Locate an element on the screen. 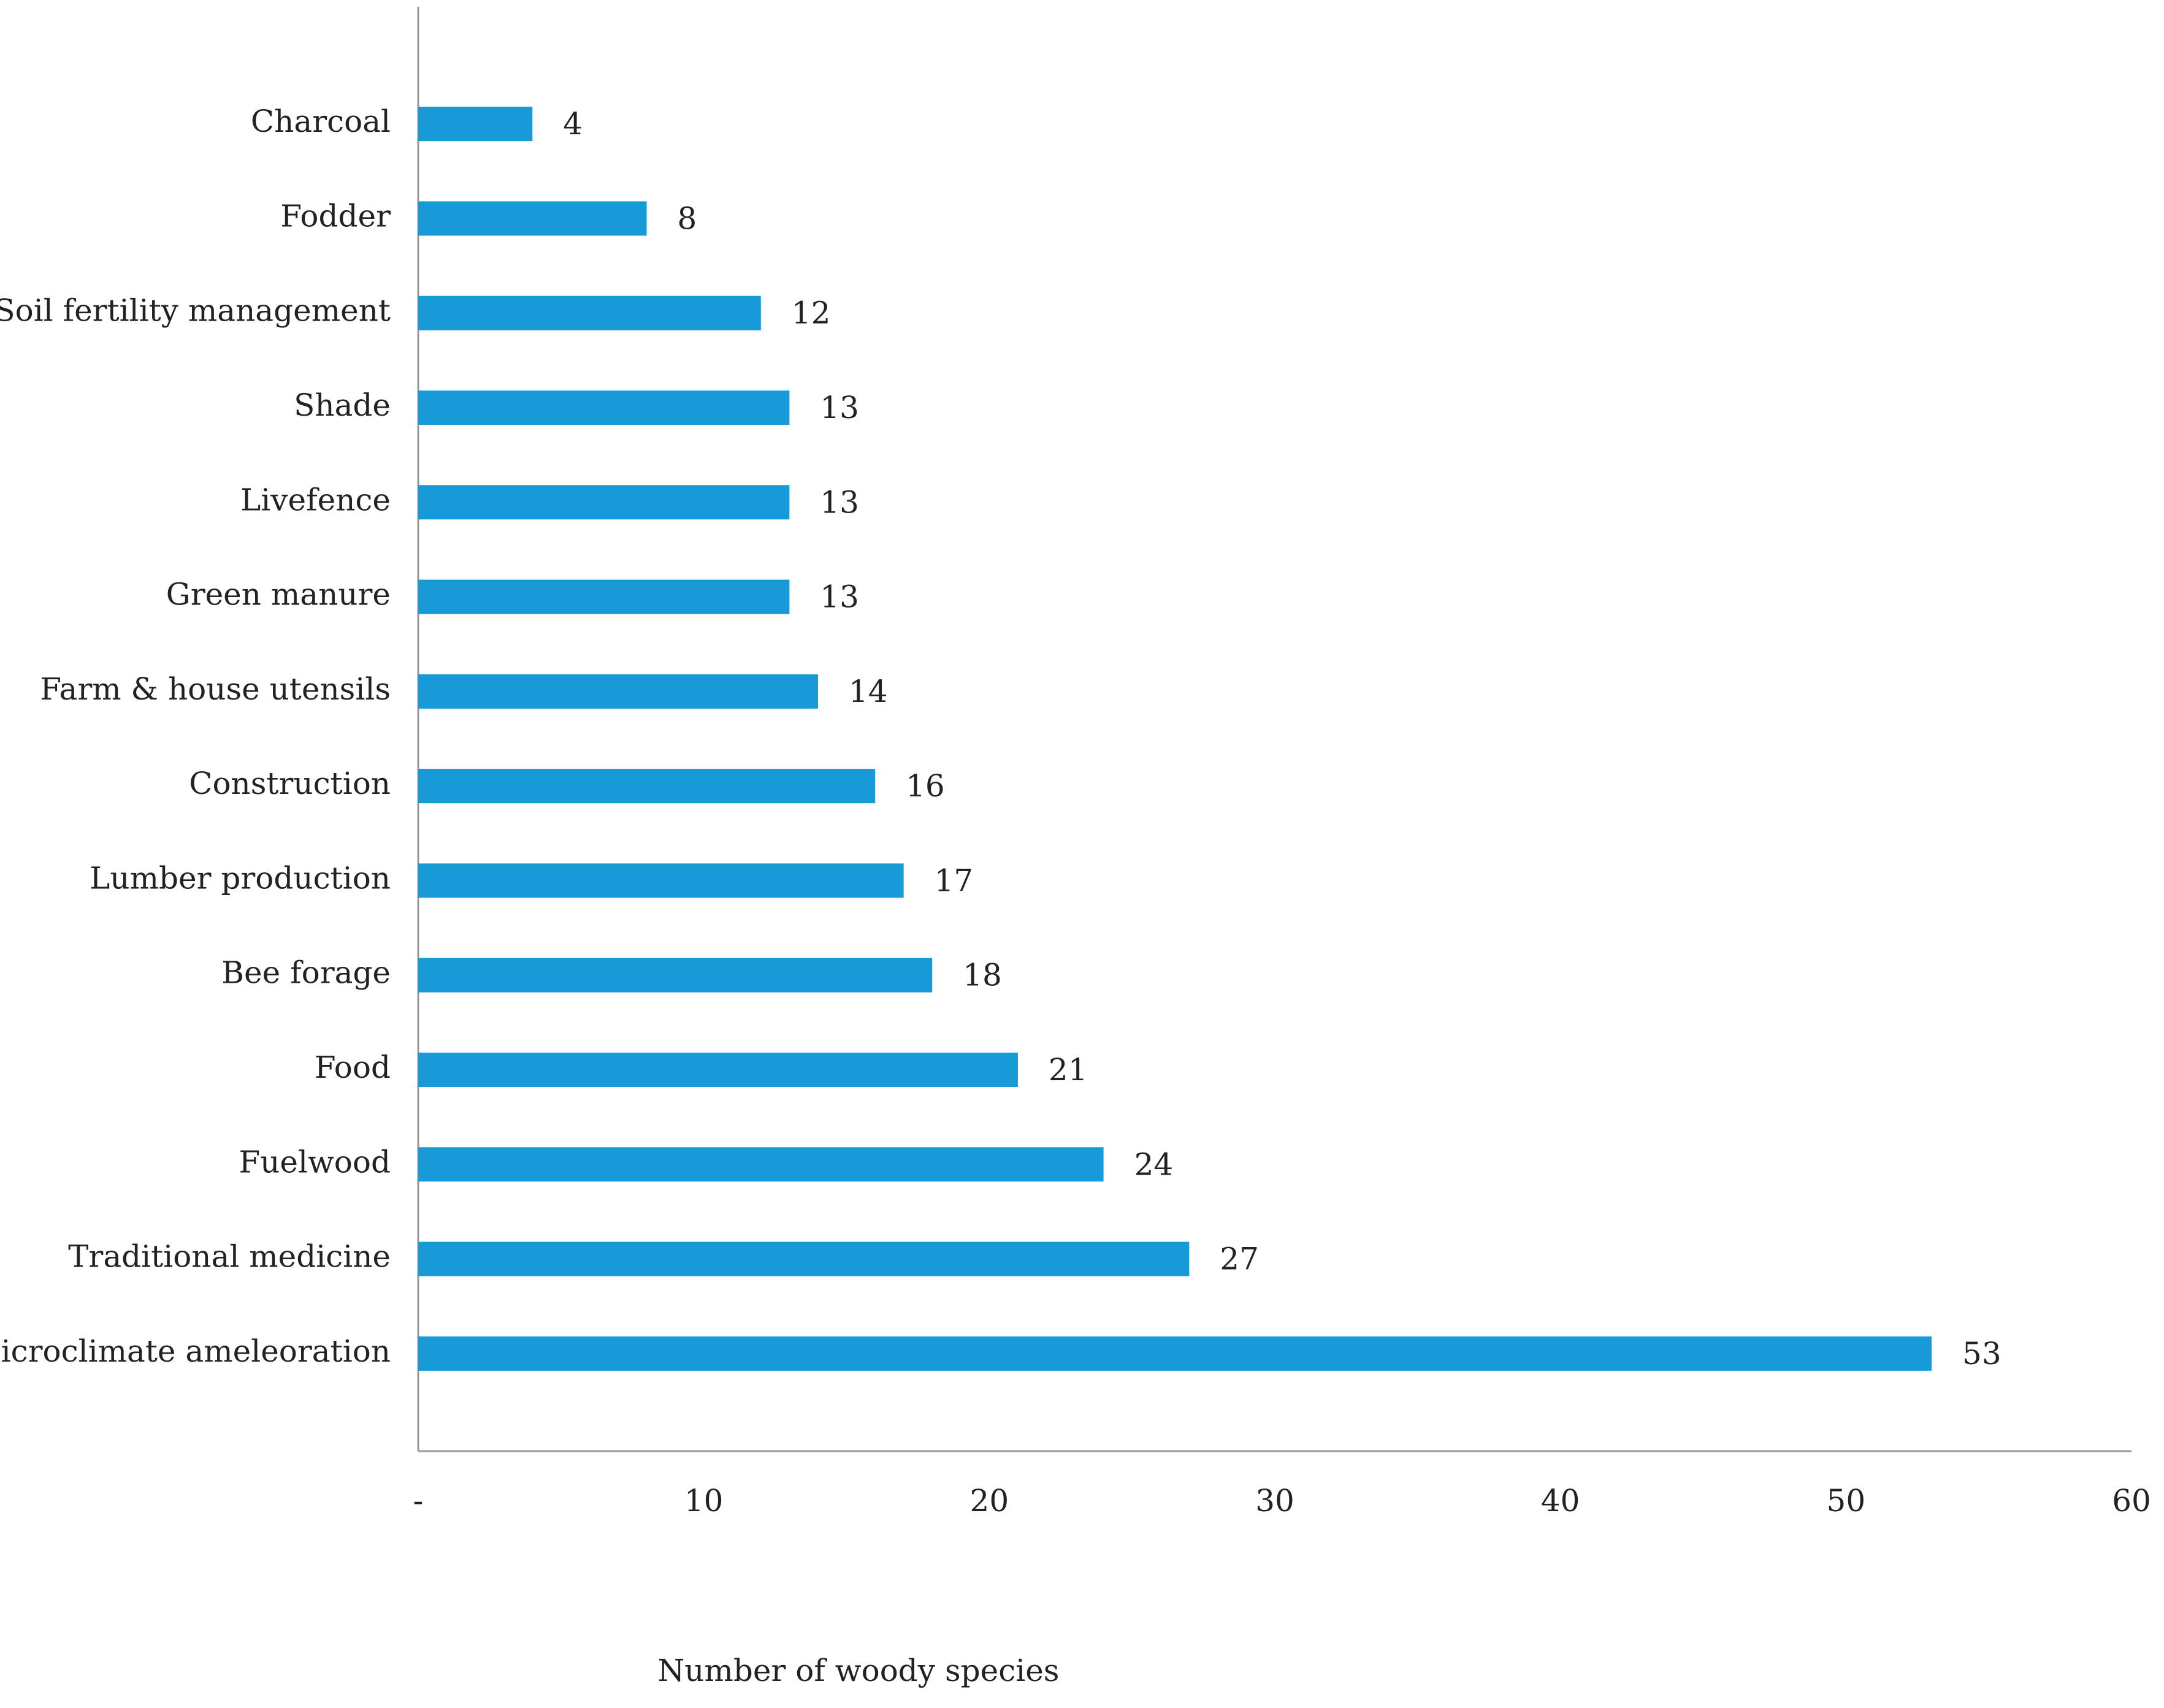  value-label: 8 is located at coordinates (687, 218).